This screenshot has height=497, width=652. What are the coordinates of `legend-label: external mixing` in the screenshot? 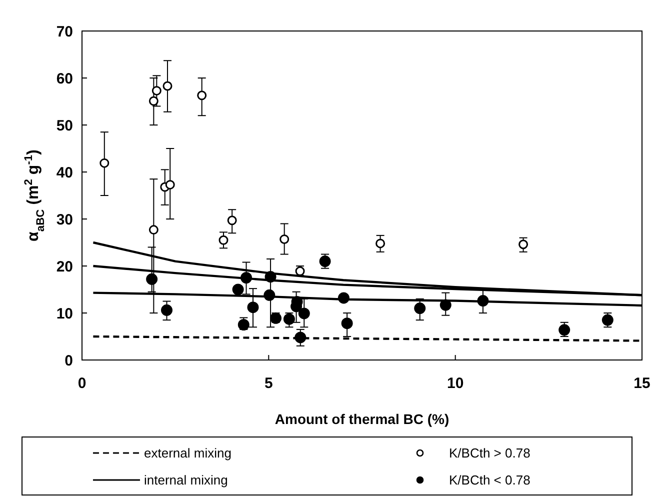 It's located at (188, 453).